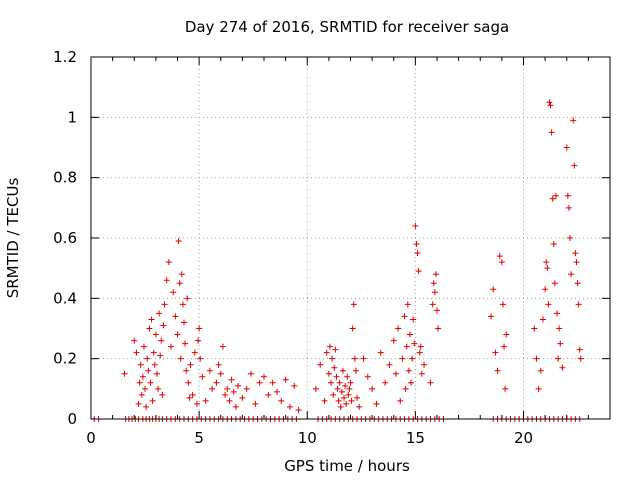 The width and height of the screenshot is (640, 480). I want to click on y-tick-label: 1, so click(72, 117).